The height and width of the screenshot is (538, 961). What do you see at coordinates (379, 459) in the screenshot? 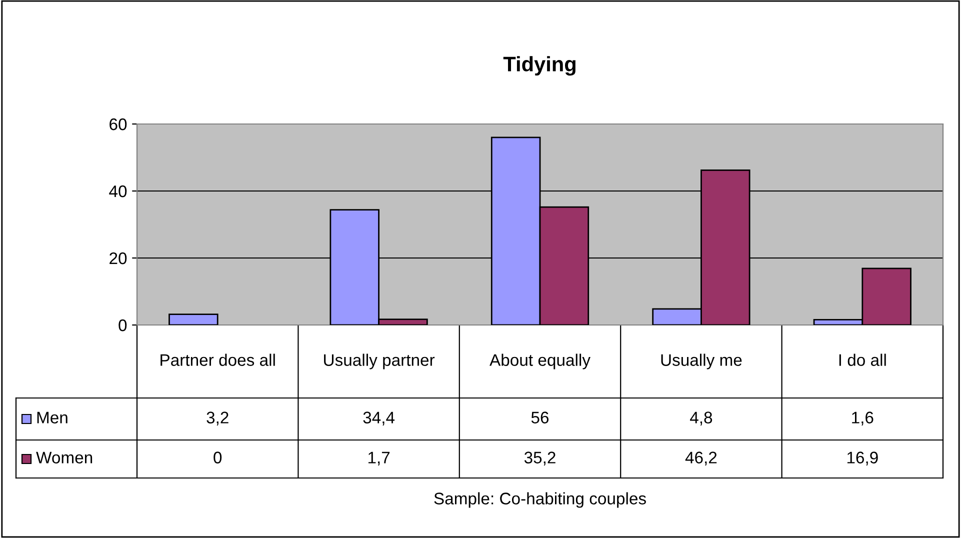
I see `data-label: 1,7` at bounding box center [379, 459].